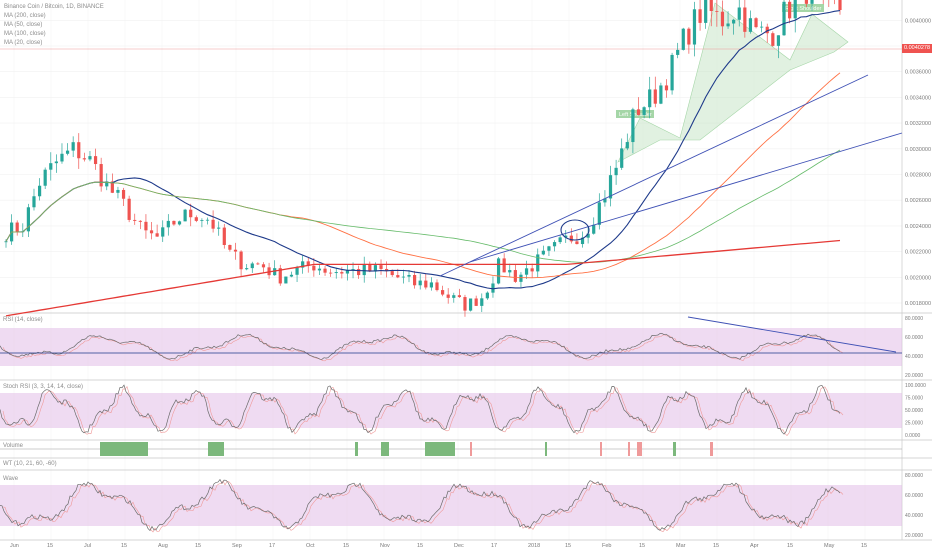  What do you see at coordinates (606, 546) in the screenshot?
I see `time-tick-label: Feb` at bounding box center [606, 546].